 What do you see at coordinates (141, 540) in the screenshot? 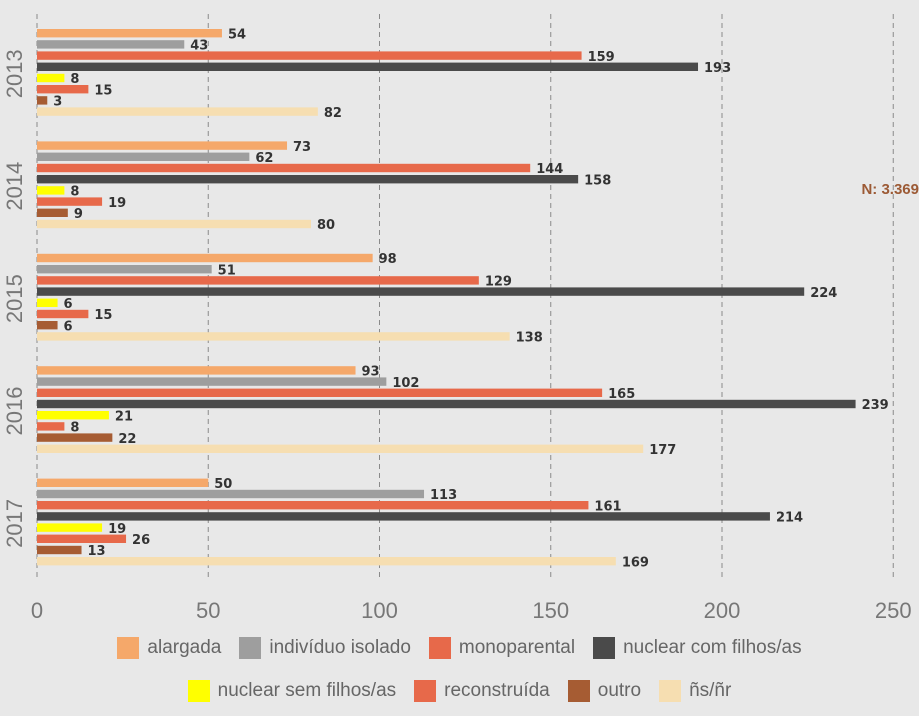
I see `data-label: 26` at bounding box center [141, 540].